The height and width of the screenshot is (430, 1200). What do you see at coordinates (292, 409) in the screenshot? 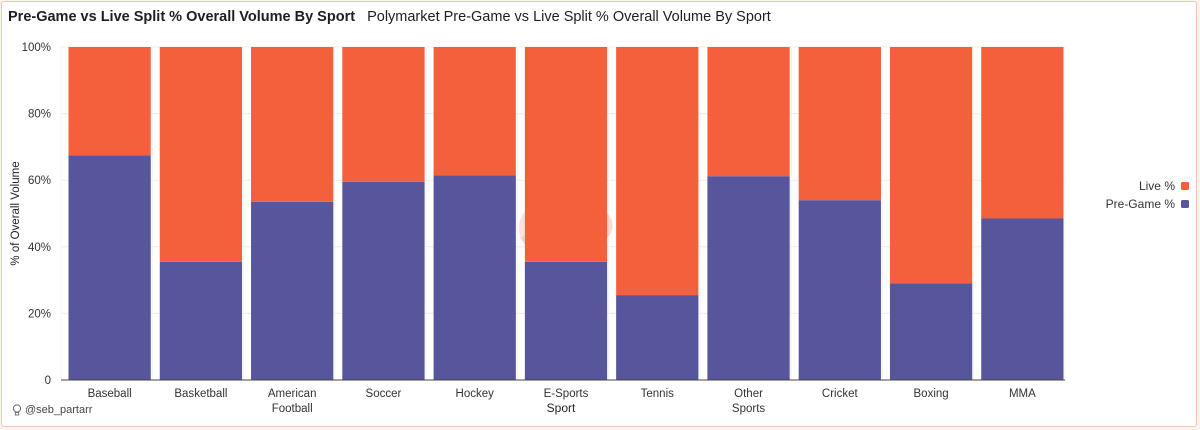
I see `x-tick-label: Football` at bounding box center [292, 409].